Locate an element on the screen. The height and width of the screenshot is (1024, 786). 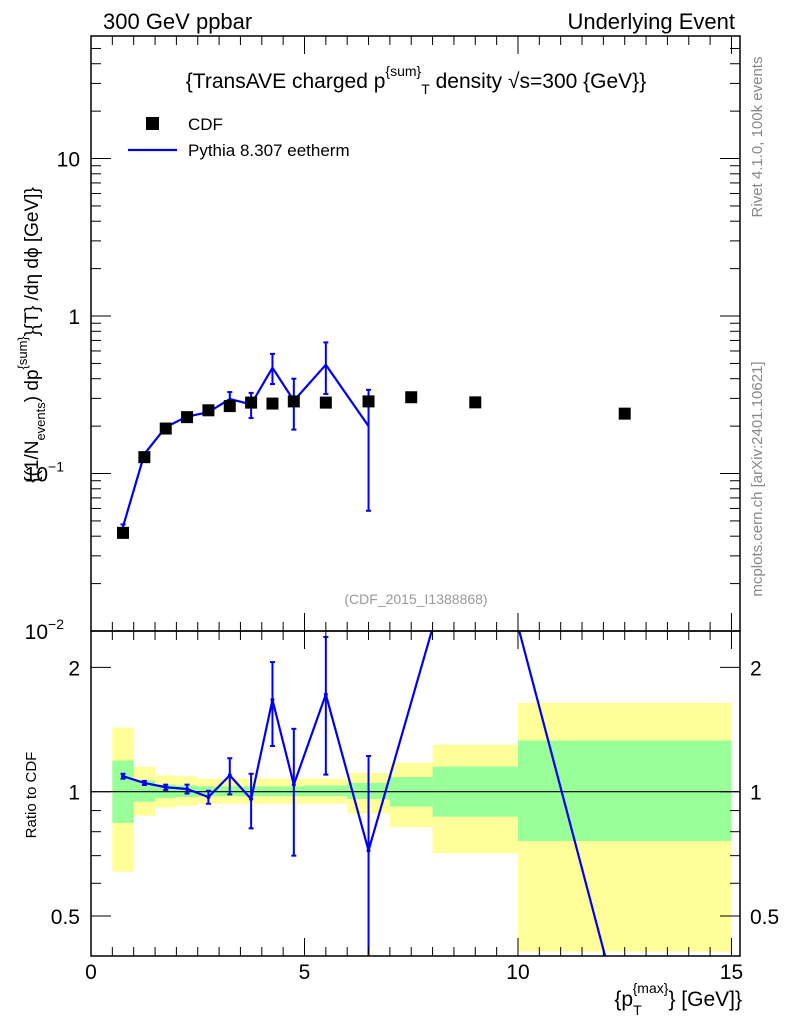
x-tick-label: 0 is located at coordinates (91, 972).